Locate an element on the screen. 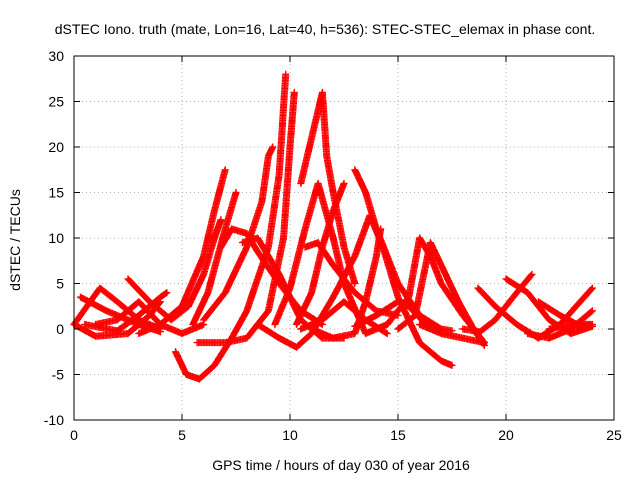 This screenshot has width=640, height=480. y-axis-label: dSTEC / TECUs is located at coordinates (15, 240).